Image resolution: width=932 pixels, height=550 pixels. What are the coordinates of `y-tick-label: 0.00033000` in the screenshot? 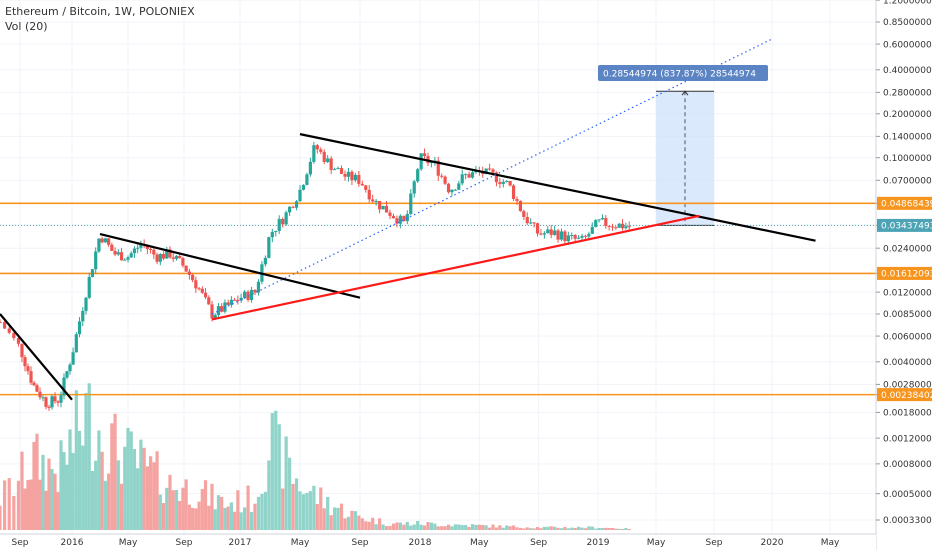 It's located at (907, 521).